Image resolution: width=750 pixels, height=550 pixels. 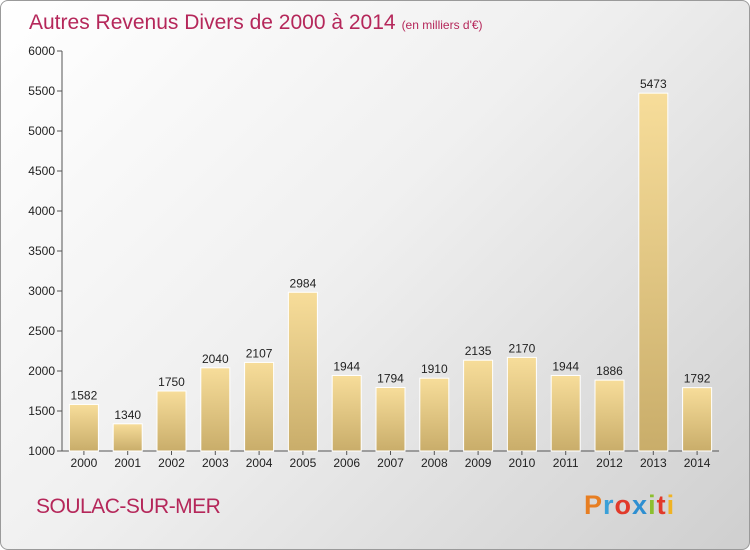 I want to click on data-label: 1792, so click(x=697, y=379).